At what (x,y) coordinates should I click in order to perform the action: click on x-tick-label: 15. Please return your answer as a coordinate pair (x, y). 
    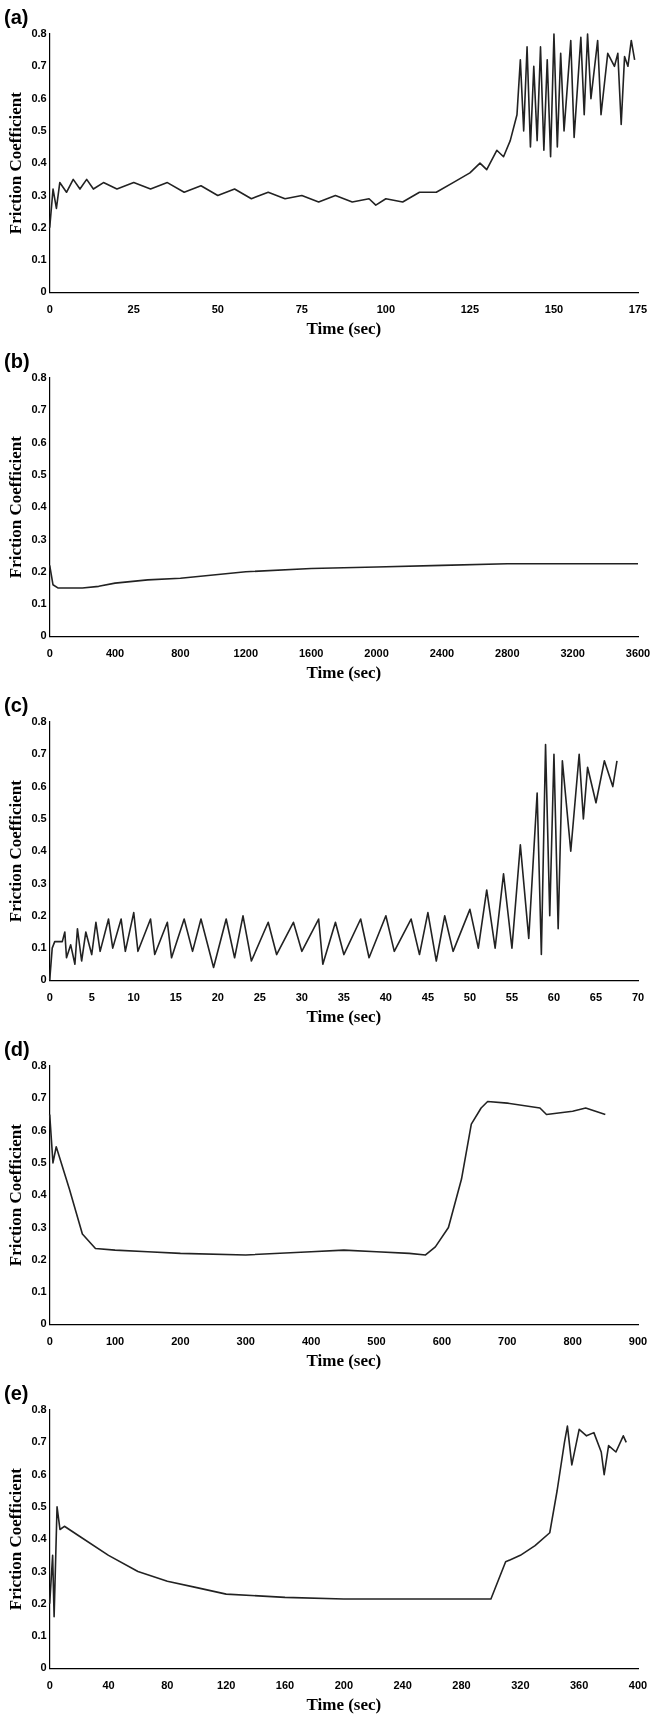
    Looking at the image, I should click on (175, 997).